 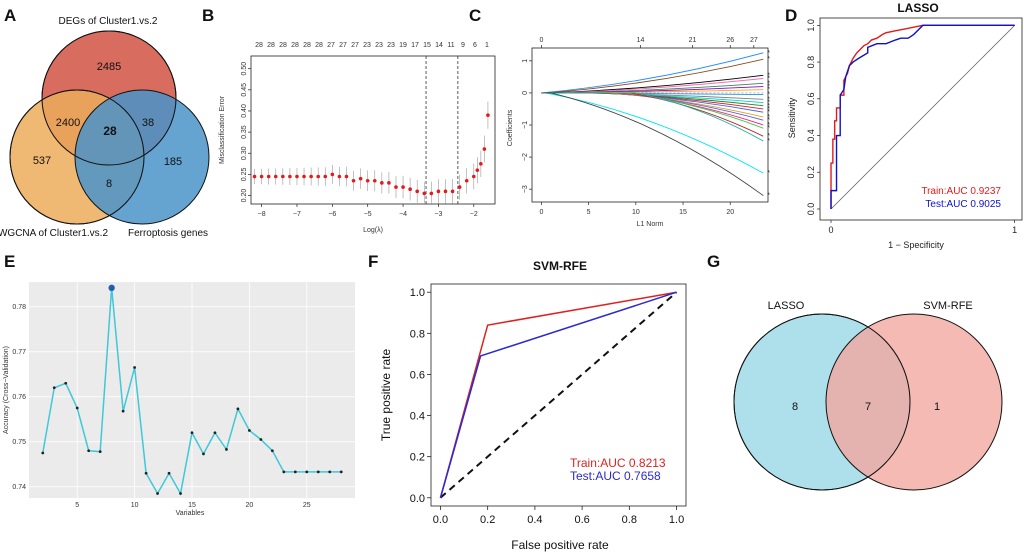 I want to click on lasso-roc-y-tick-label: 0.0, so click(x=811, y=209).